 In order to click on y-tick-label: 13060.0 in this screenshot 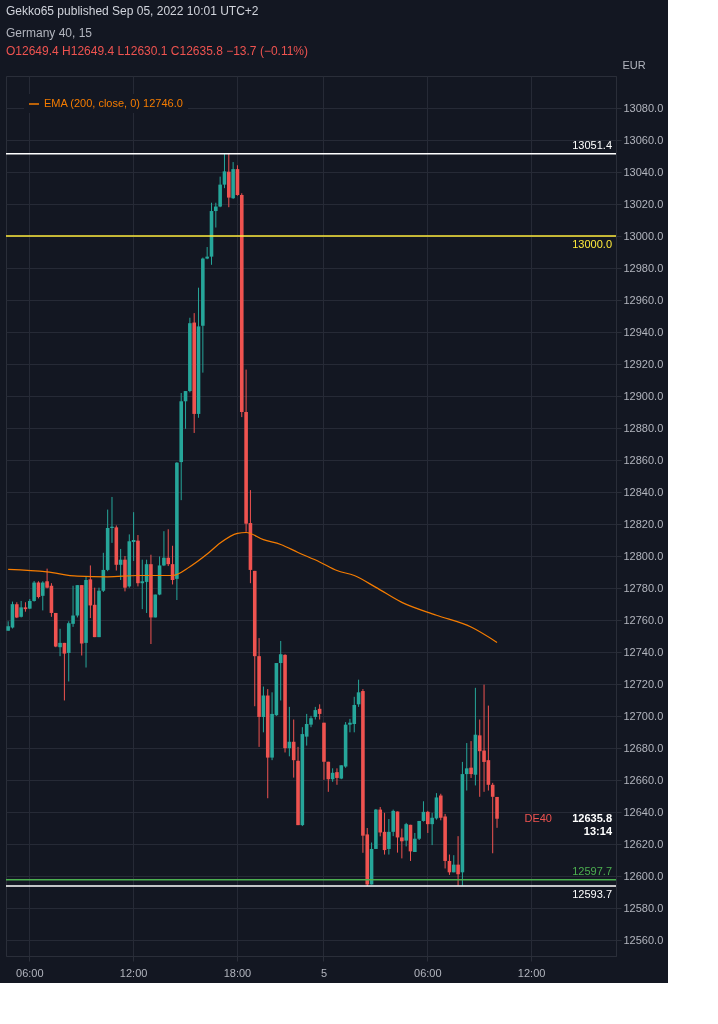, I will do `click(643, 139)`.